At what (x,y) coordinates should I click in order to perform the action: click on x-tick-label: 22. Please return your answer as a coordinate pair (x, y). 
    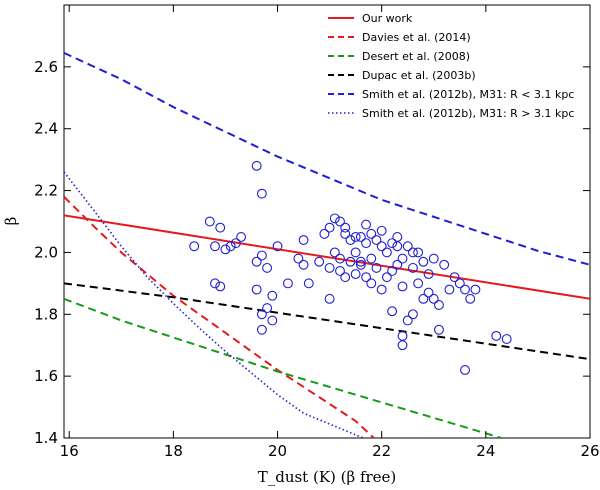
    Looking at the image, I should click on (381, 451).